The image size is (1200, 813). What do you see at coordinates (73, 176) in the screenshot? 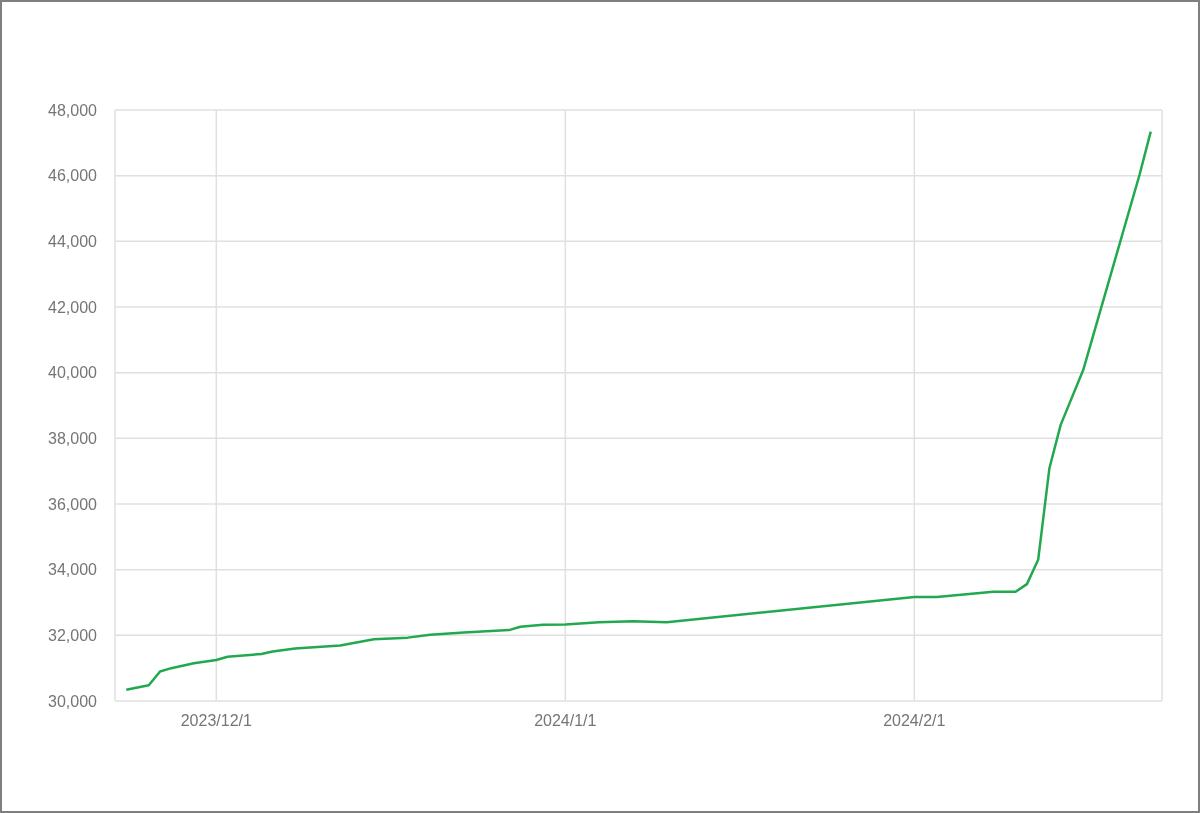
I see `y-tick-label: 46,000` at bounding box center [73, 176].